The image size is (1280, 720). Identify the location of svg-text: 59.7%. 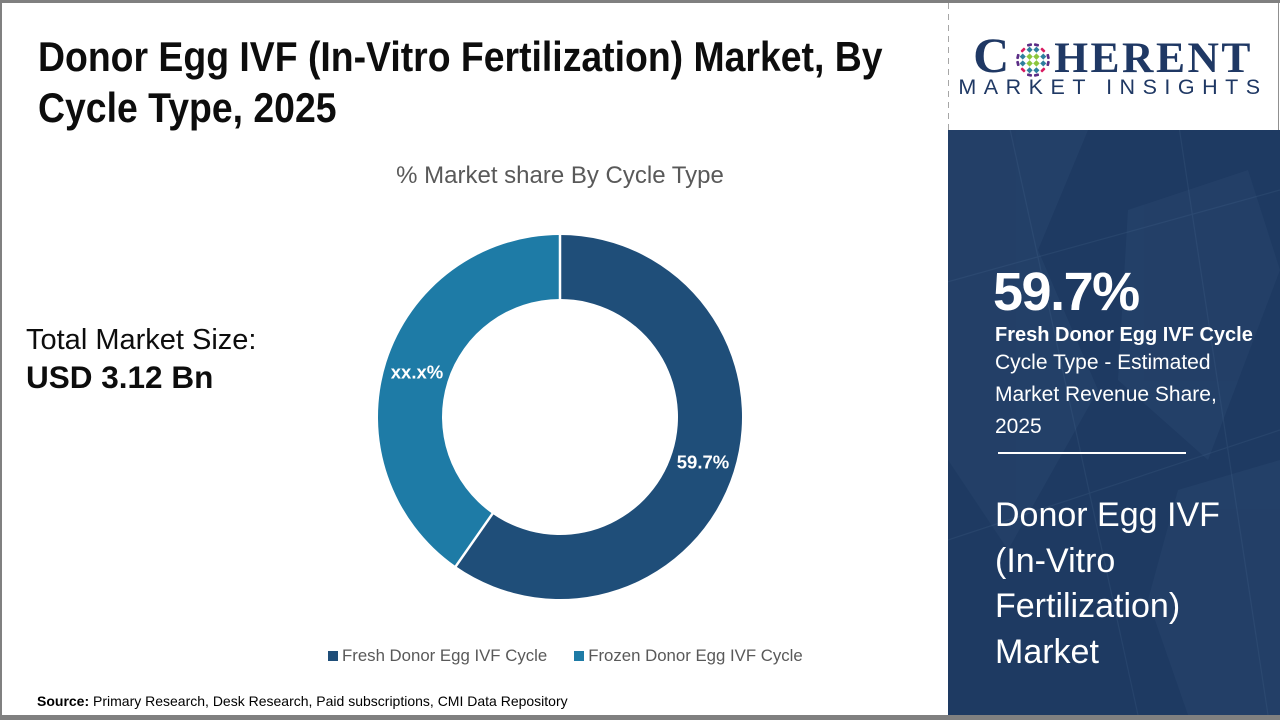
(703, 462).